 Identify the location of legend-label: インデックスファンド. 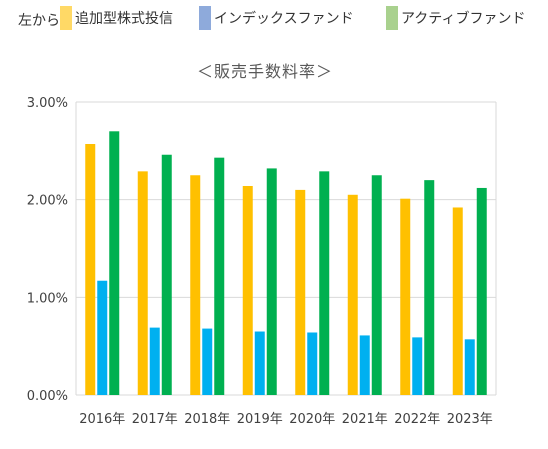
(284, 19).